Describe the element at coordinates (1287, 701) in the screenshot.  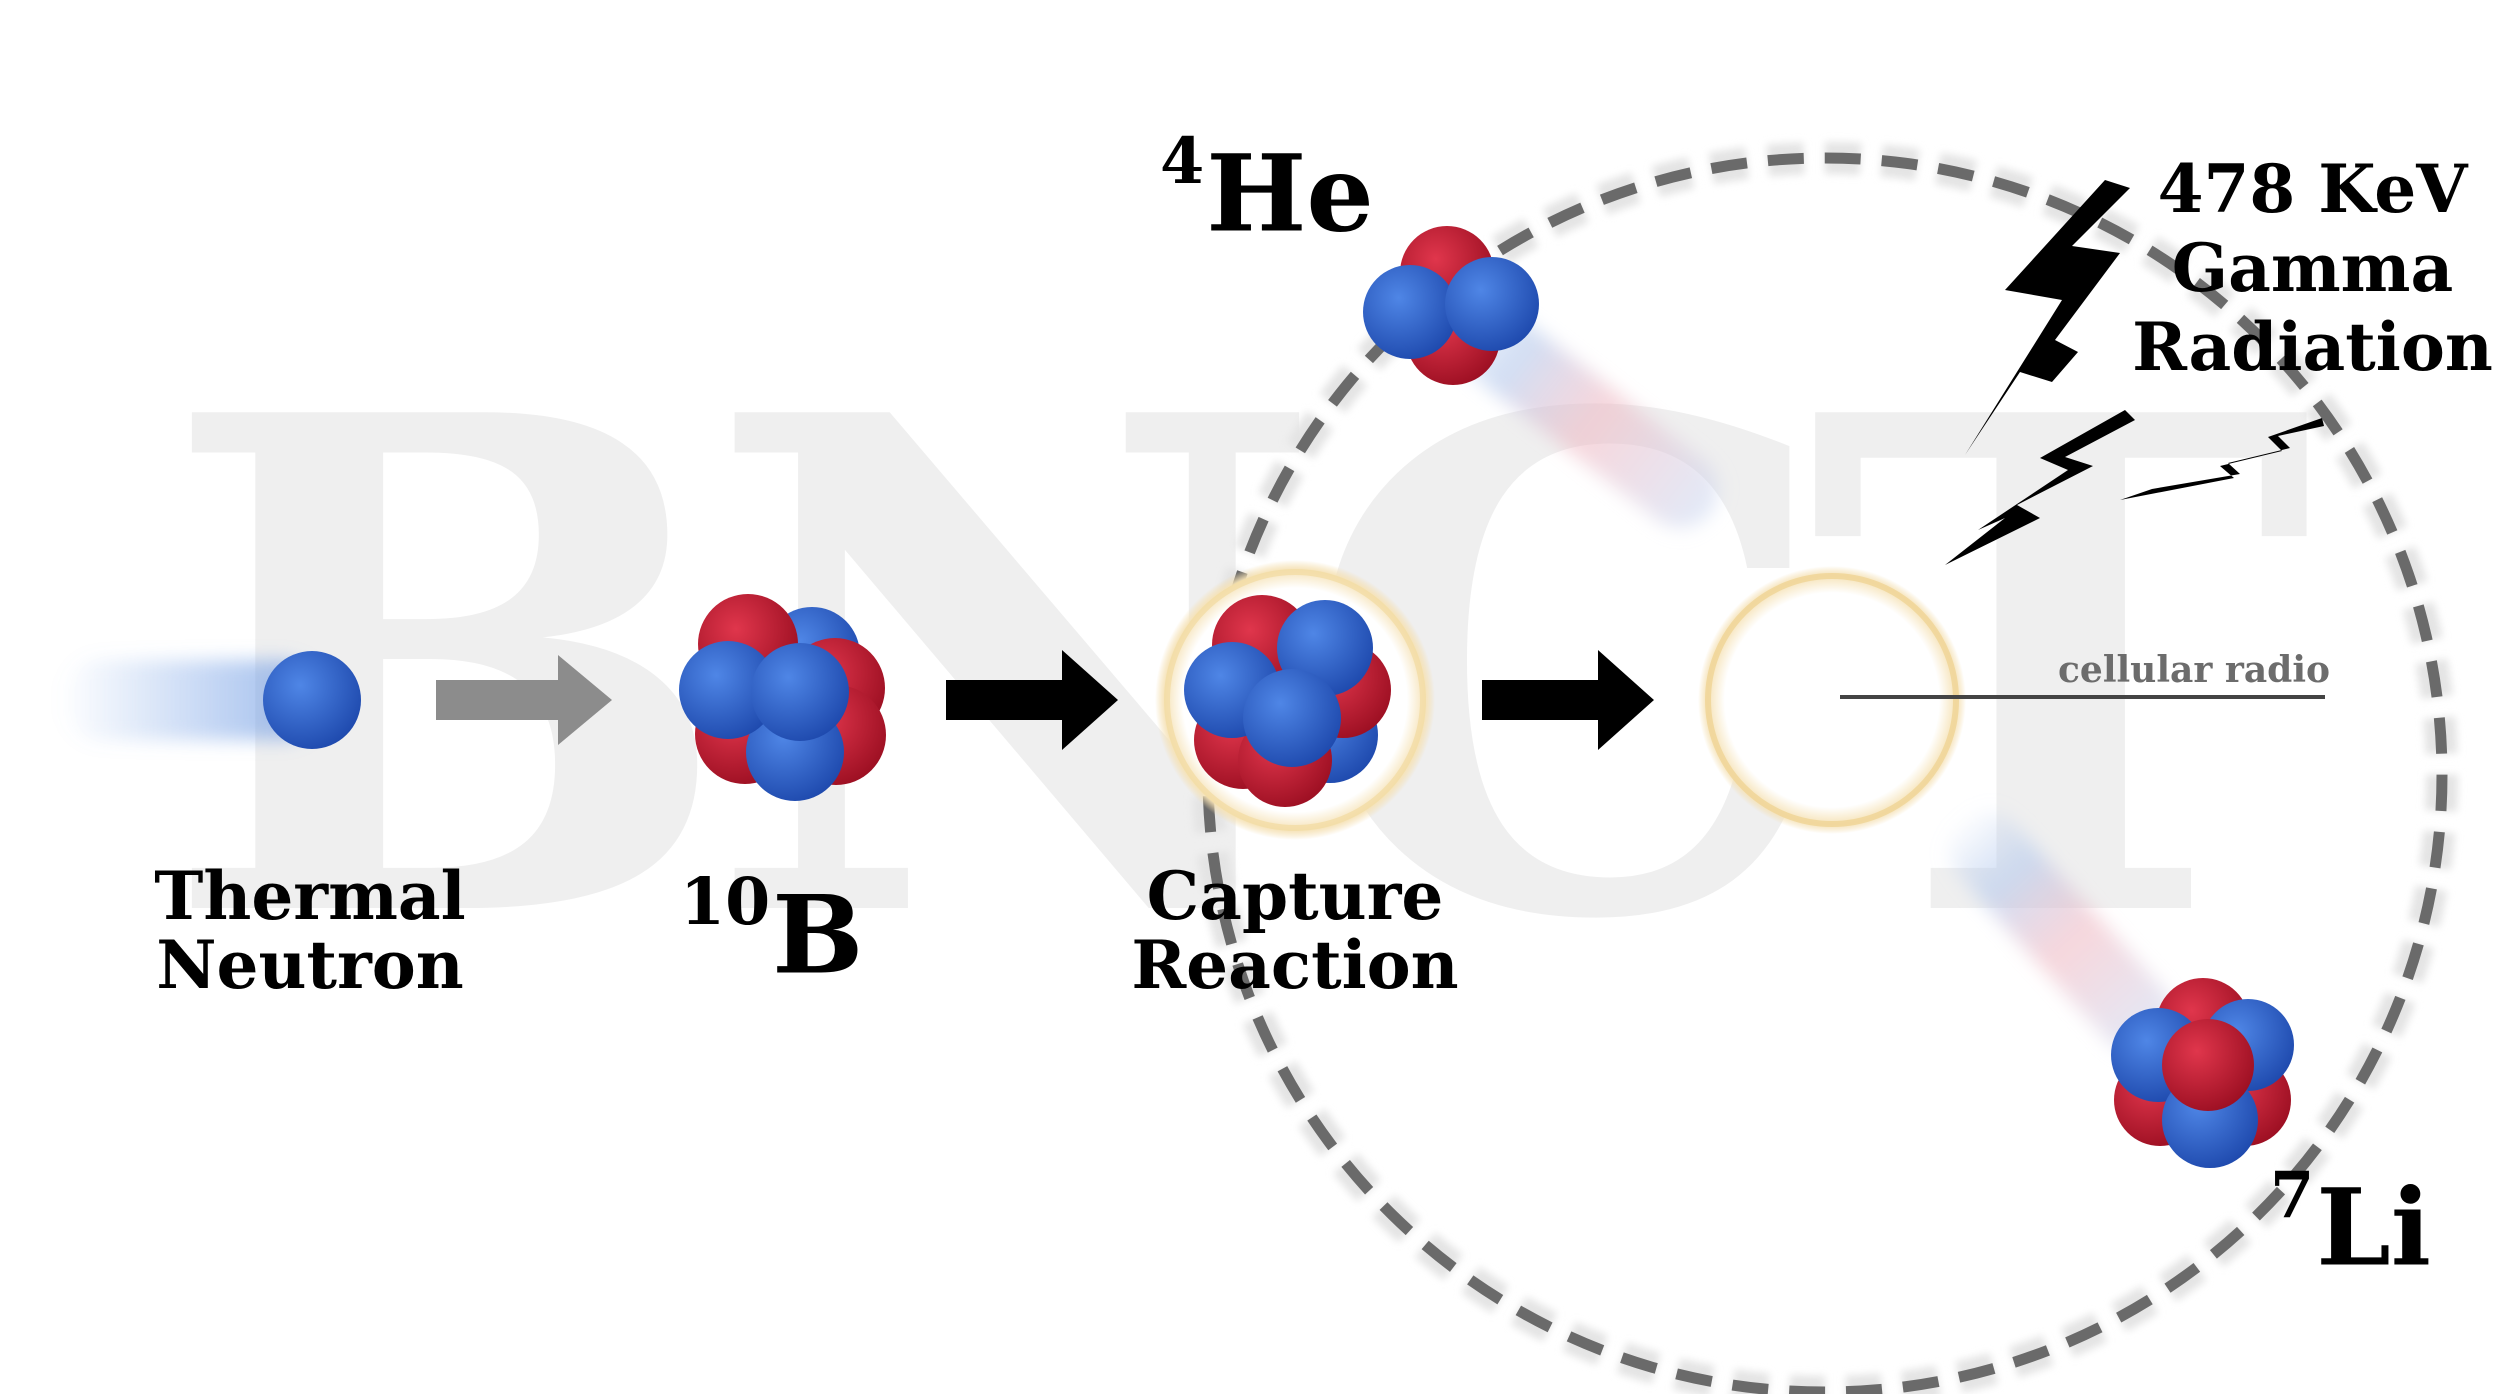
I see `capture-nucleus` at that location.